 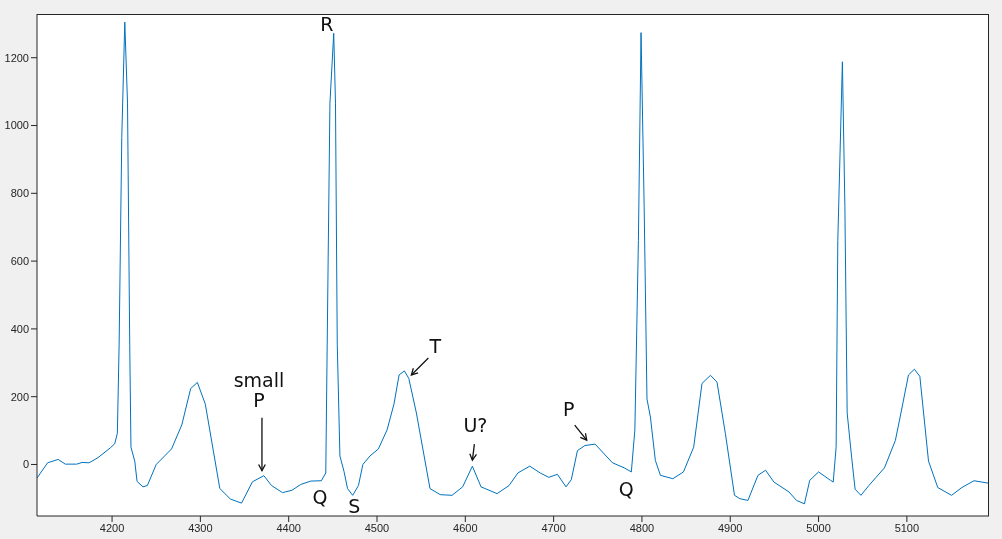 I want to click on y-tick-label: 1000, so click(x=16, y=125).